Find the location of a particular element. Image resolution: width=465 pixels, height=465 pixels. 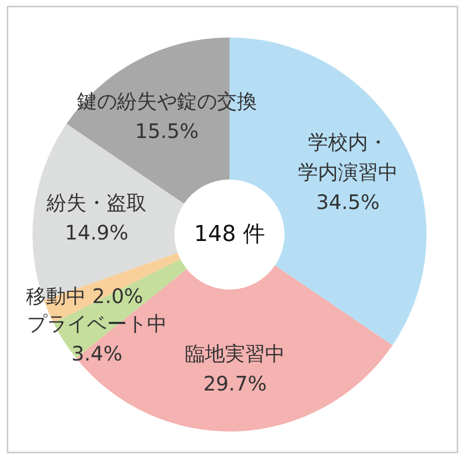

slice-label: 紛失・盗取 is located at coordinates (96, 202).